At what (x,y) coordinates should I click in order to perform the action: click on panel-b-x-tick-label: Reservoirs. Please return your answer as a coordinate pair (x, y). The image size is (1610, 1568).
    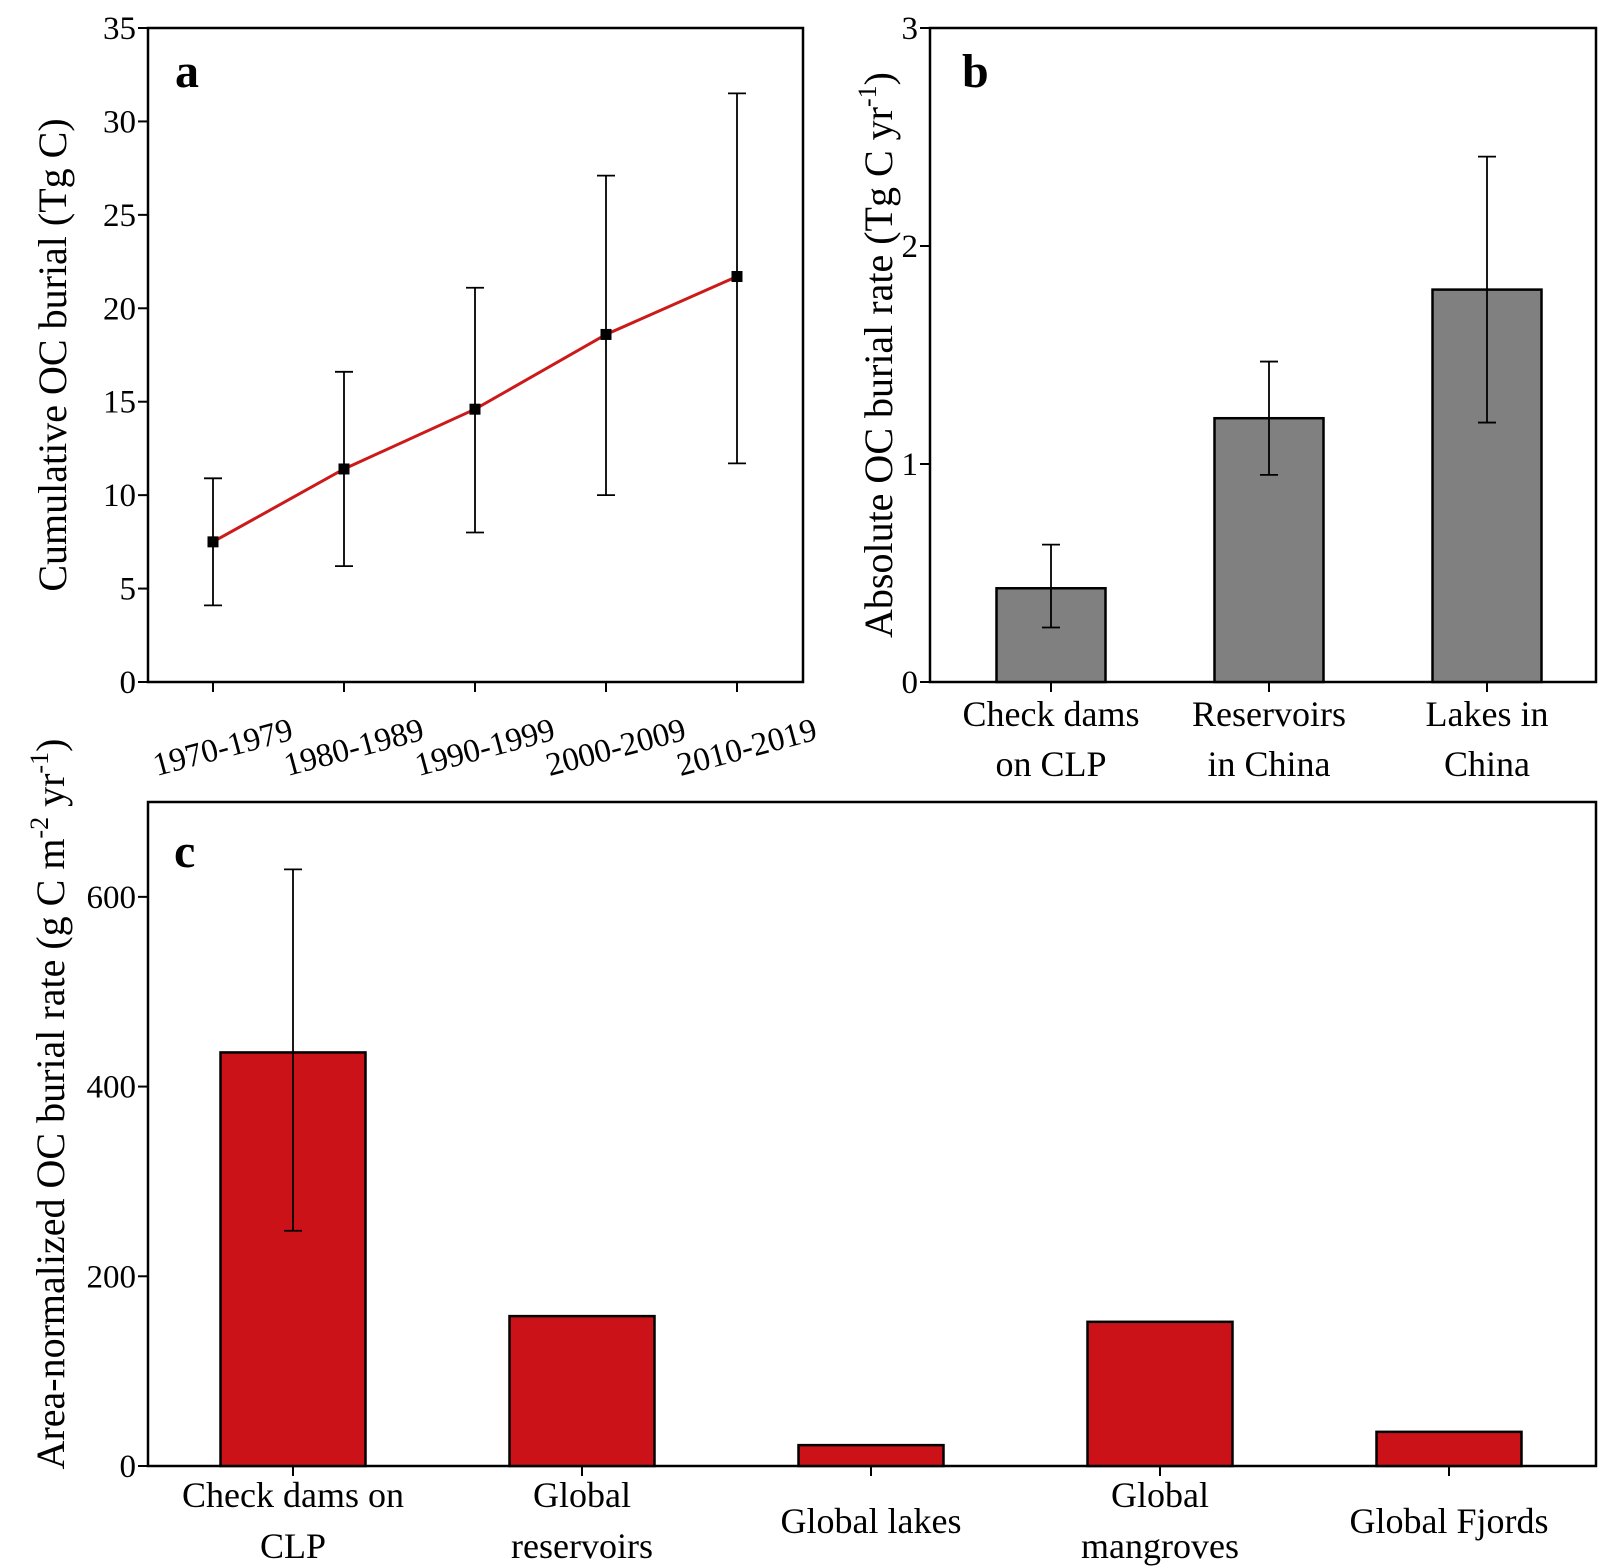
    Looking at the image, I should click on (1269, 714).